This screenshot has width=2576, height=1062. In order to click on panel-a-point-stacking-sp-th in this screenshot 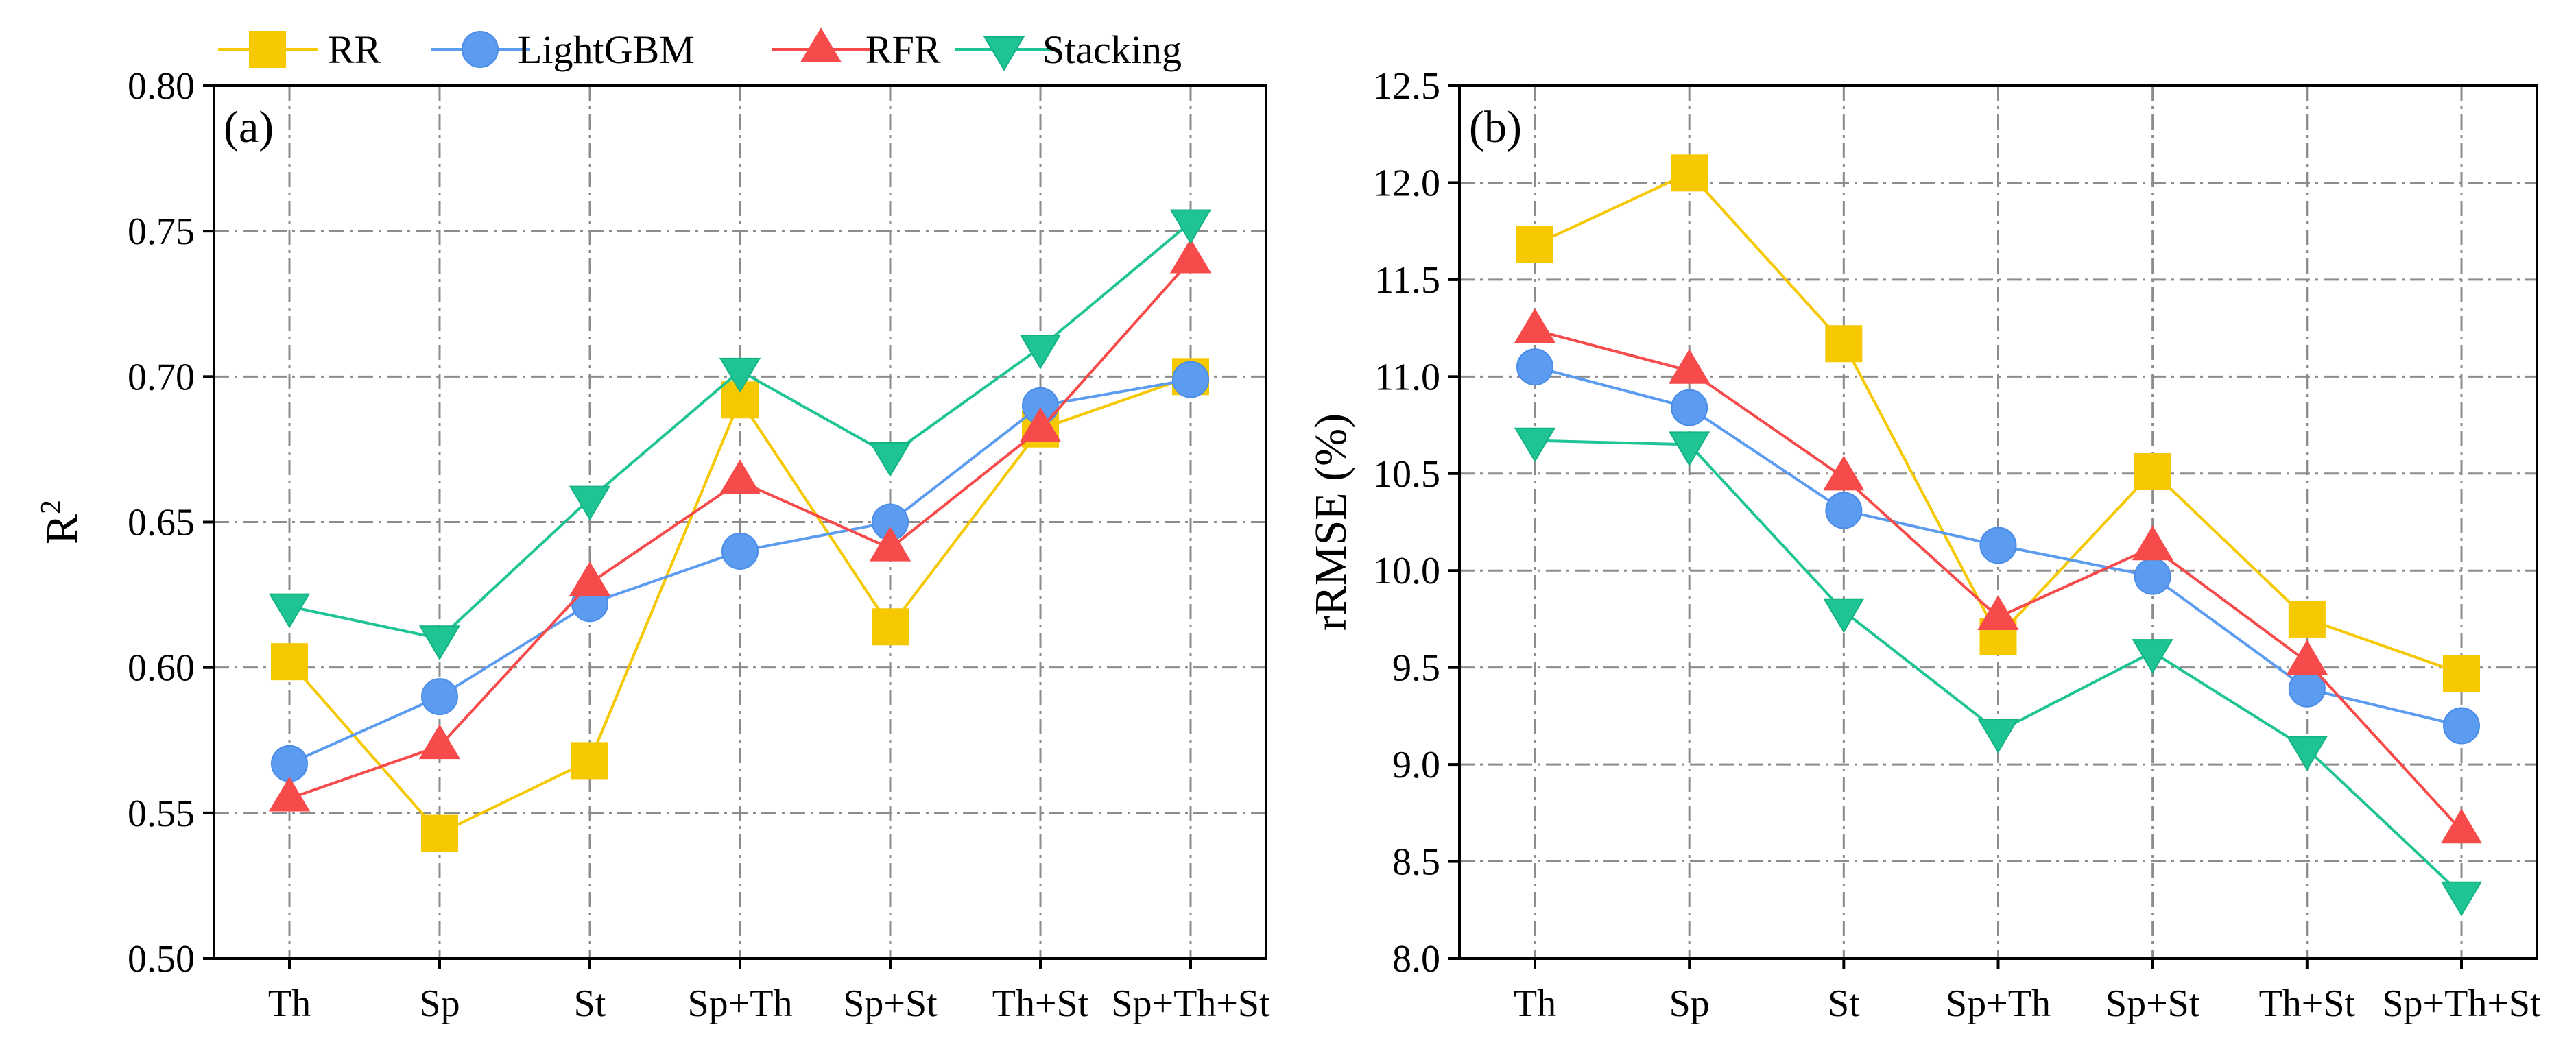, I will do `click(740, 375)`.